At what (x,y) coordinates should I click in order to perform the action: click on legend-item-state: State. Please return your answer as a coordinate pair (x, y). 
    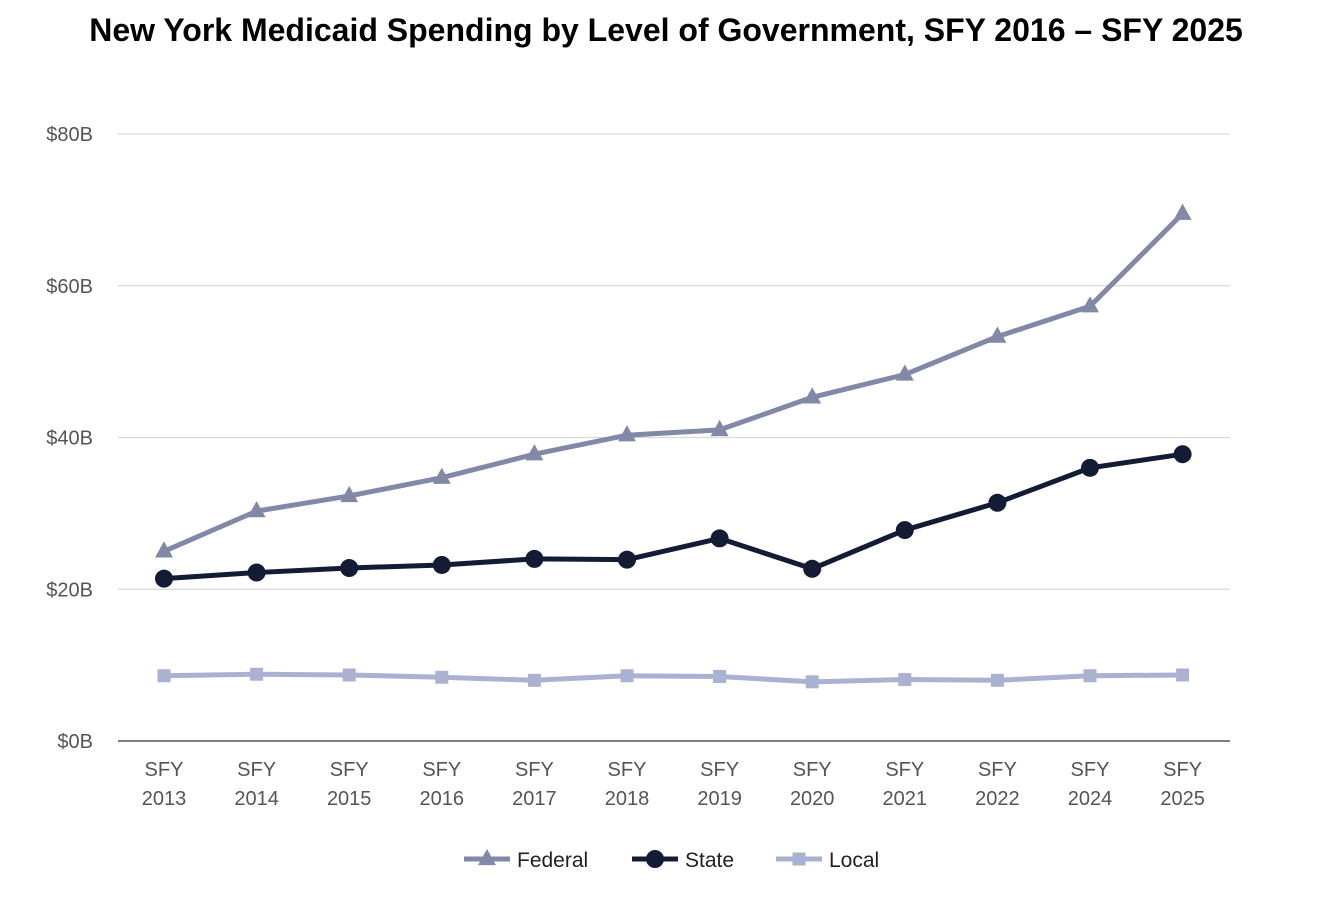
    Looking at the image, I should click on (683, 860).